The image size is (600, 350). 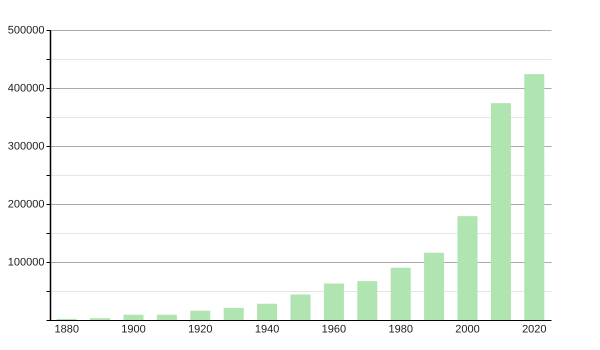 I want to click on x-tick-label: 2000, so click(x=467, y=330).